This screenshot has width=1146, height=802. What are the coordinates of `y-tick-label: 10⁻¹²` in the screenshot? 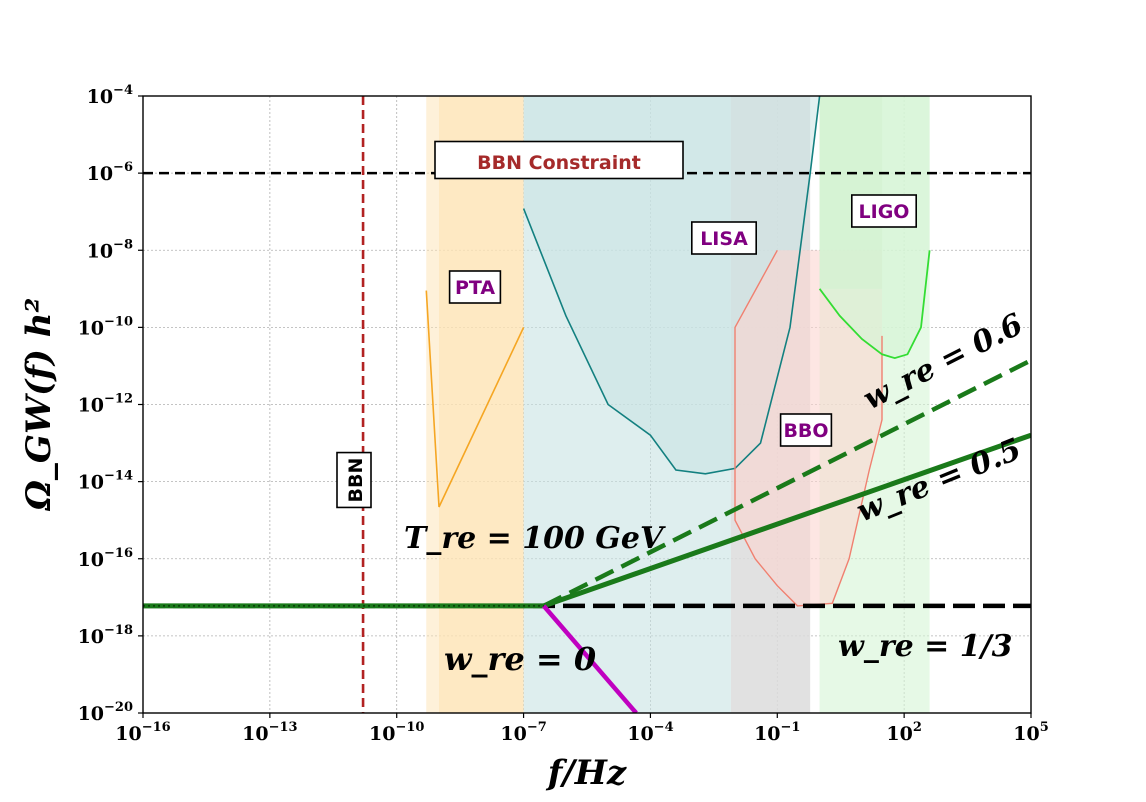 It's located at (105, 404).